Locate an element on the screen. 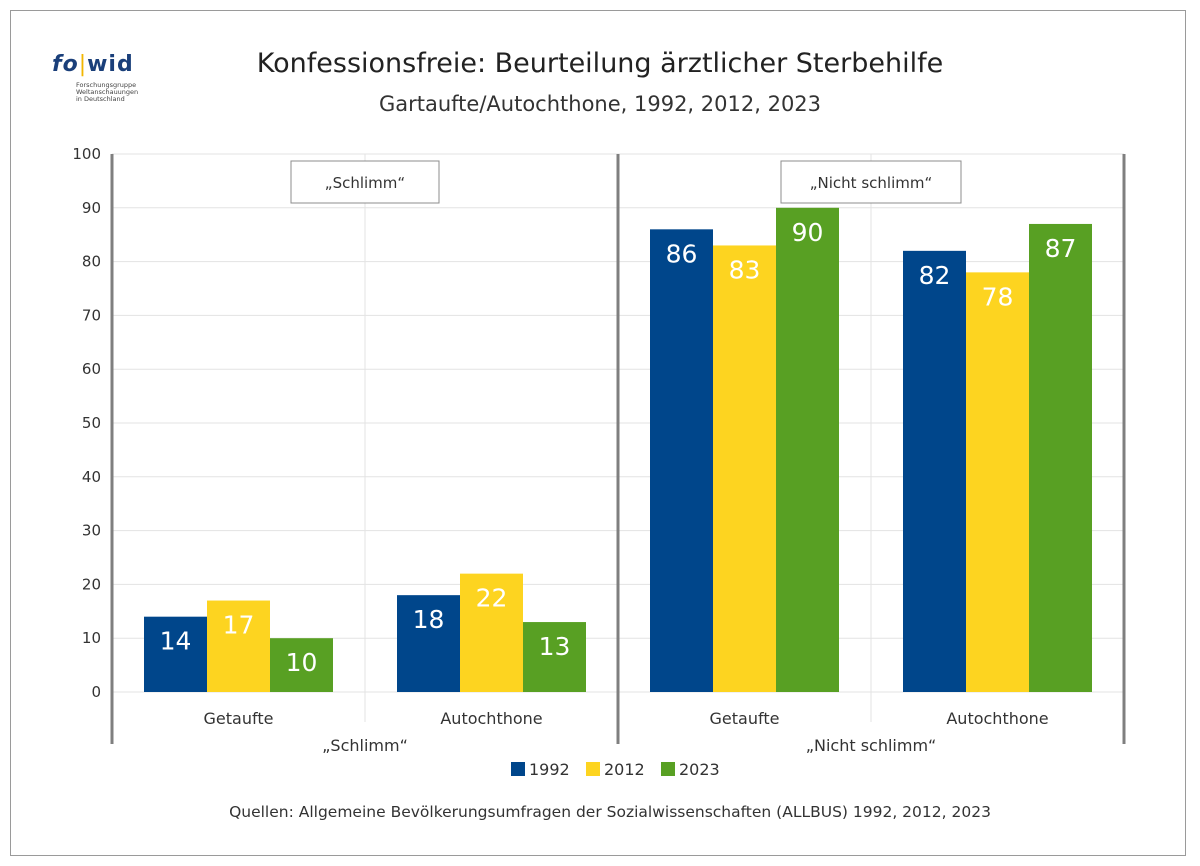 This screenshot has width=1200, height=866. data-label: 78 is located at coordinates (998, 296).